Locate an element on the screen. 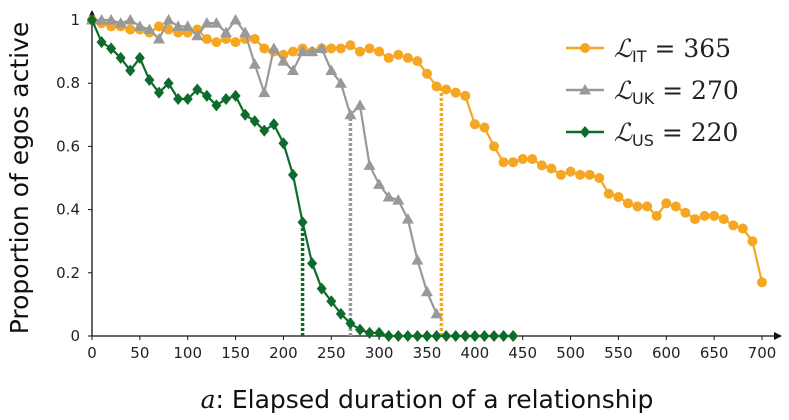 The image size is (789, 420). legend-value: = 365 is located at coordinates (689, 48).